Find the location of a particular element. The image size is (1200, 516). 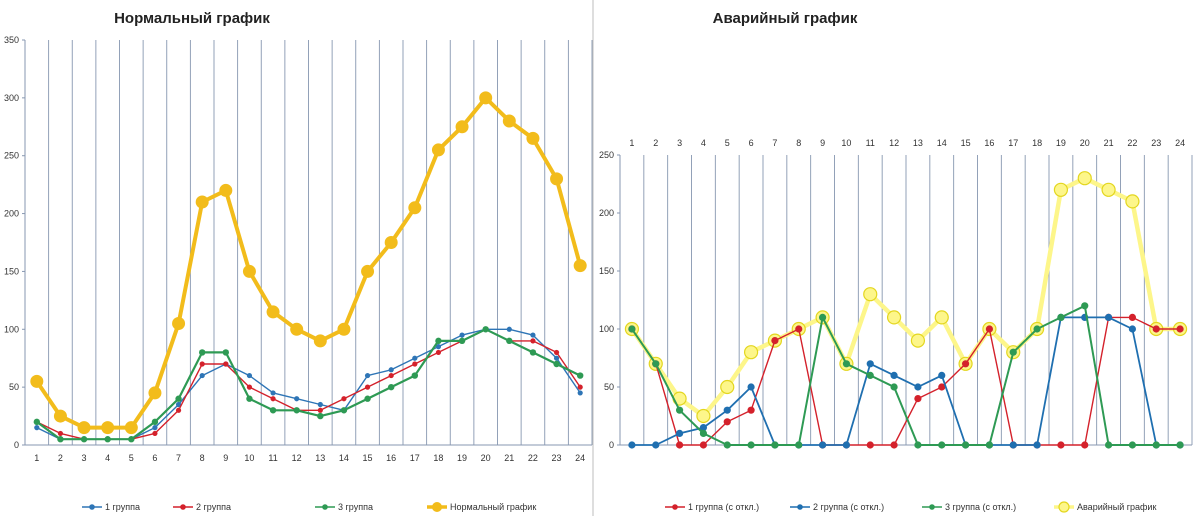

legend-label: Аварийный график is located at coordinates (1116, 507).